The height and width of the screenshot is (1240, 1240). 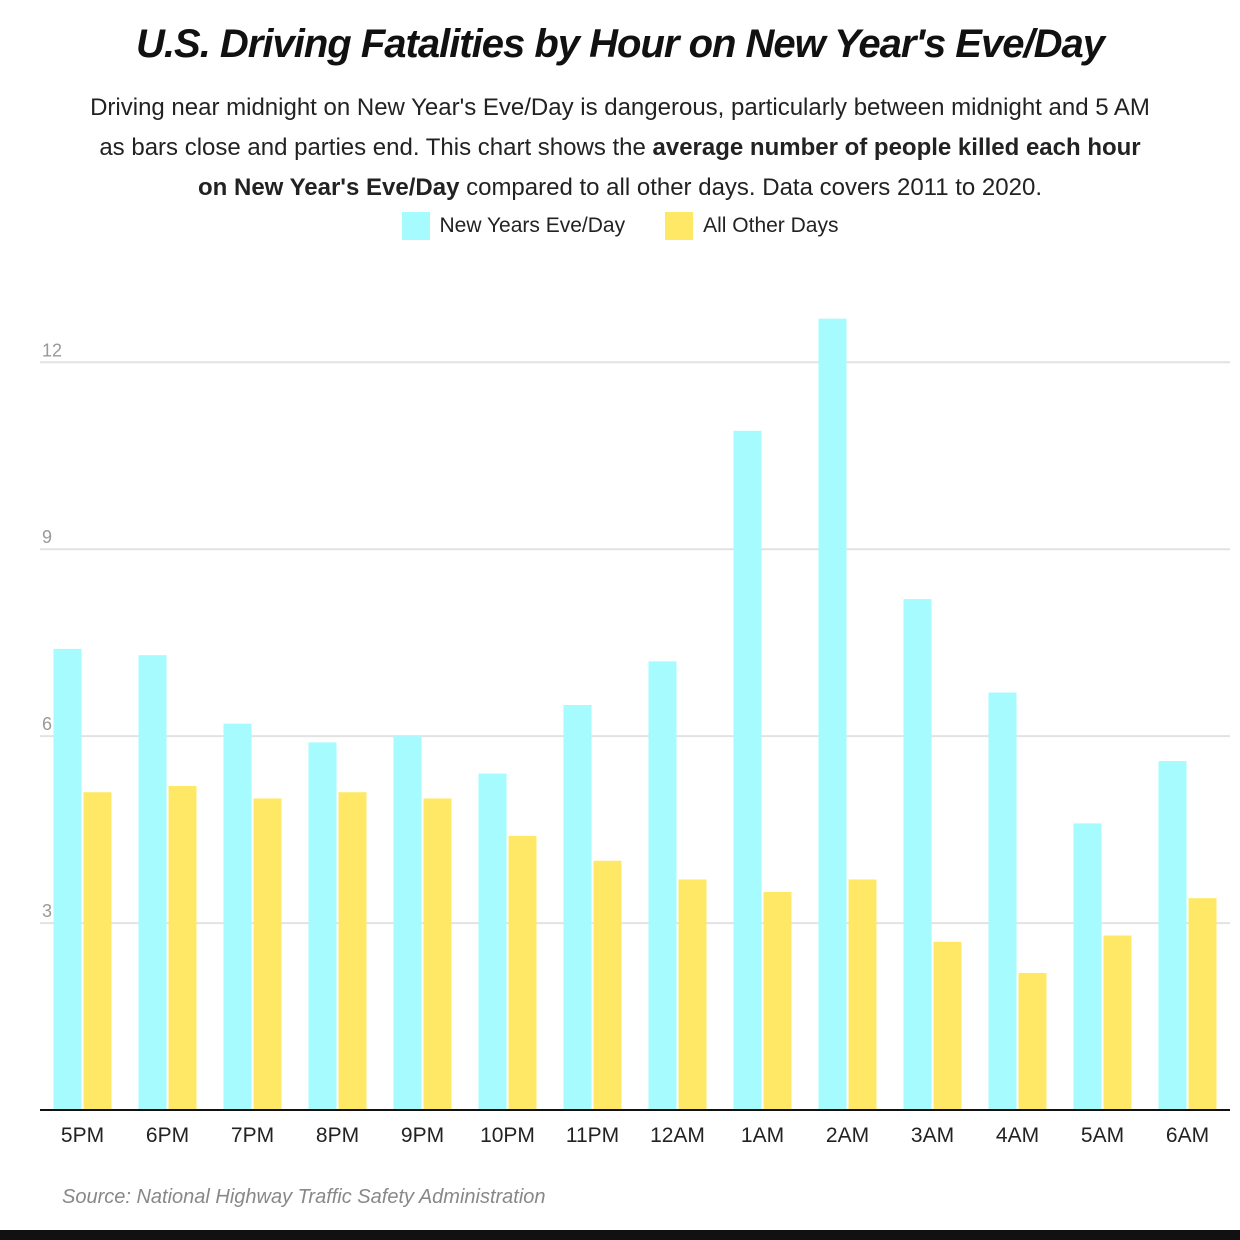 What do you see at coordinates (422, 1135) in the screenshot?
I see `x-tick-label: 9PM` at bounding box center [422, 1135].